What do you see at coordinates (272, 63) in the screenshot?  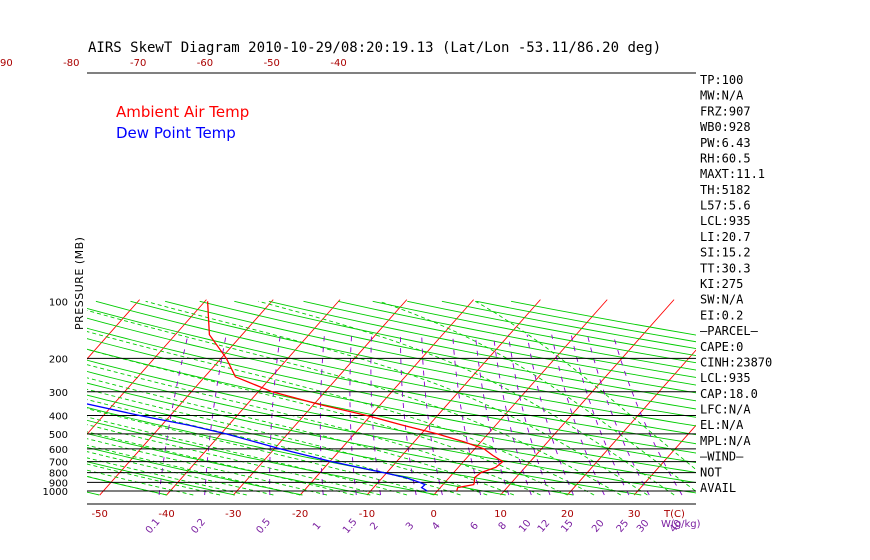 I see `top-temperature-tick-label: -50` at bounding box center [272, 63].